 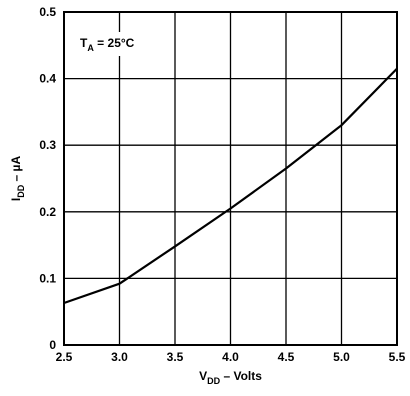 I want to click on temperature-annotation: TA = 25°C, so click(x=107, y=44).